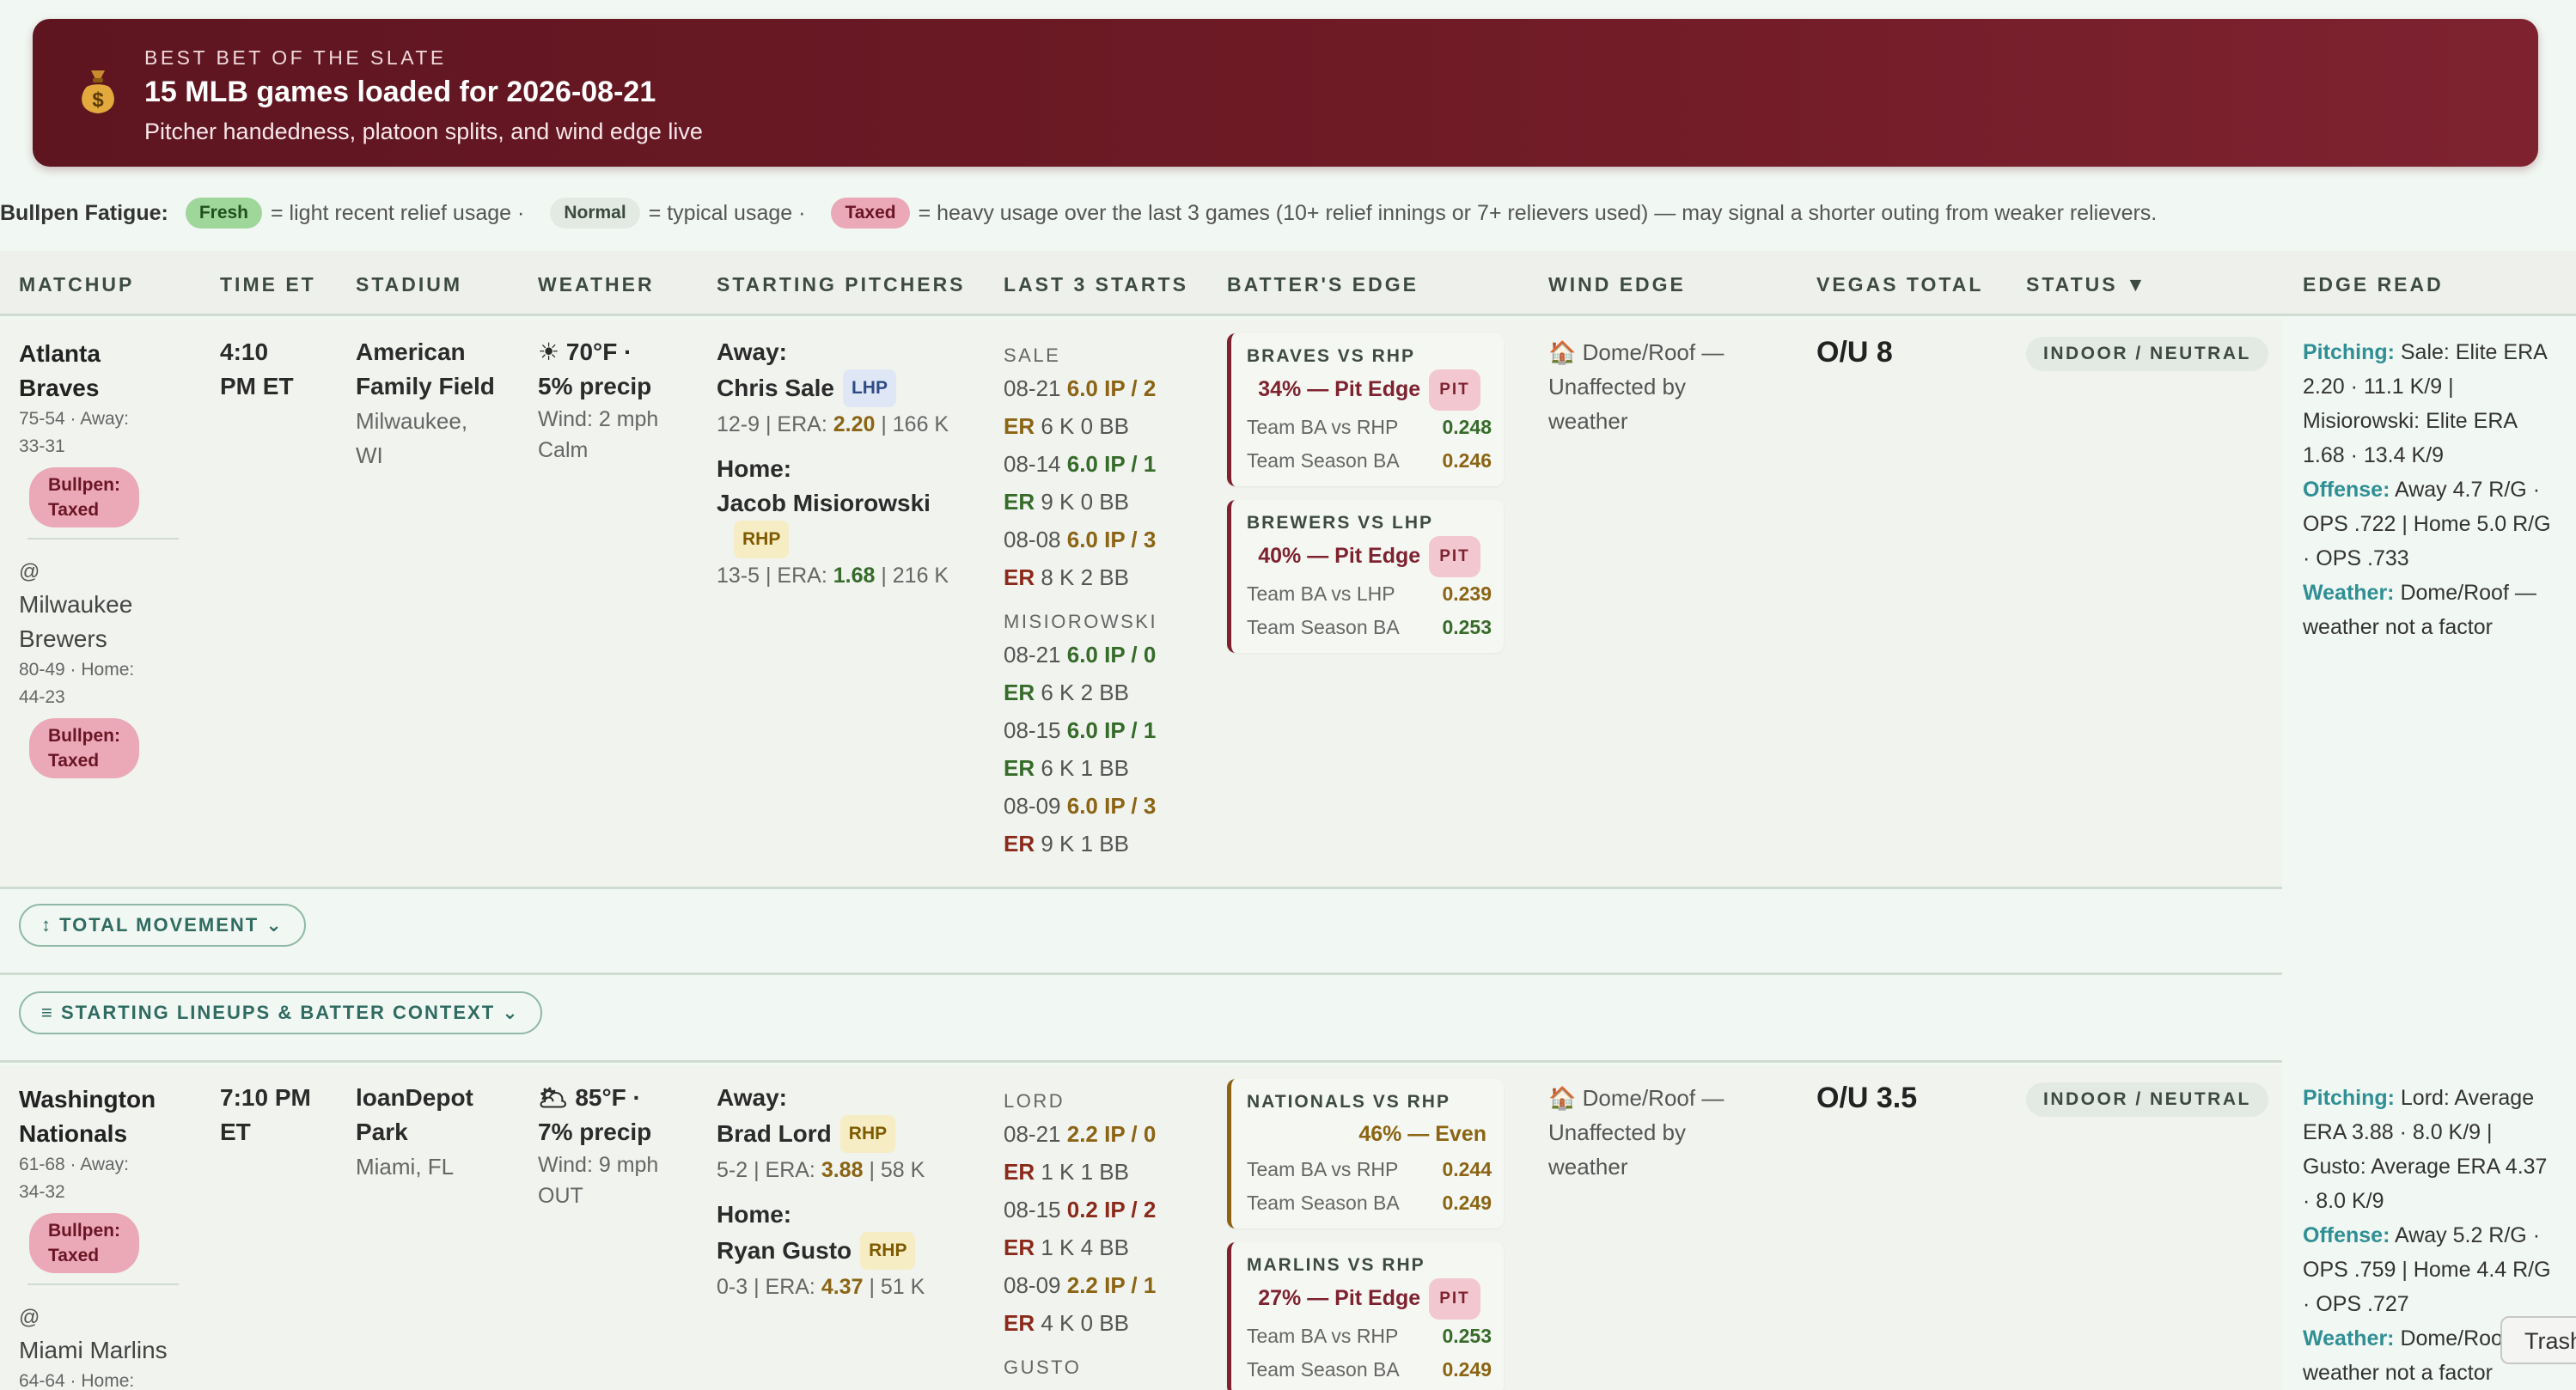 The height and width of the screenshot is (1390, 2576). What do you see at coordinates (1066, 1323) in the screenshot?
I see `start-line: ER 4 K 0 BB` at bounding box center [1066, 1323].